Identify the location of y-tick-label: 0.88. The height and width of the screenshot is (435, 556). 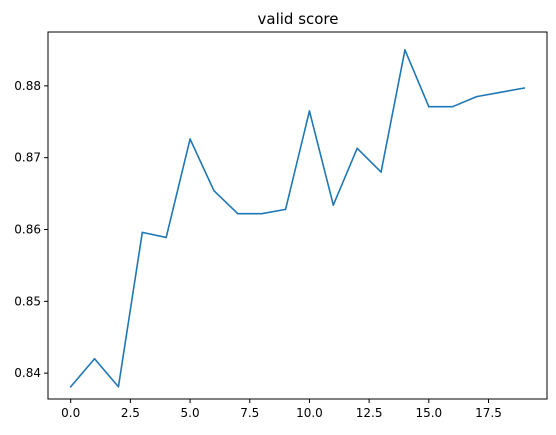
(27, 86).